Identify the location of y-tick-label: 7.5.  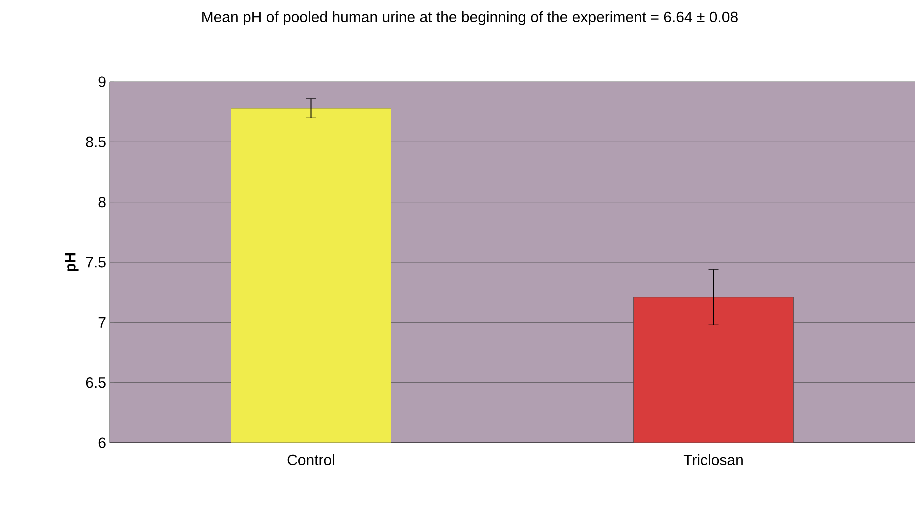
(96, 262).